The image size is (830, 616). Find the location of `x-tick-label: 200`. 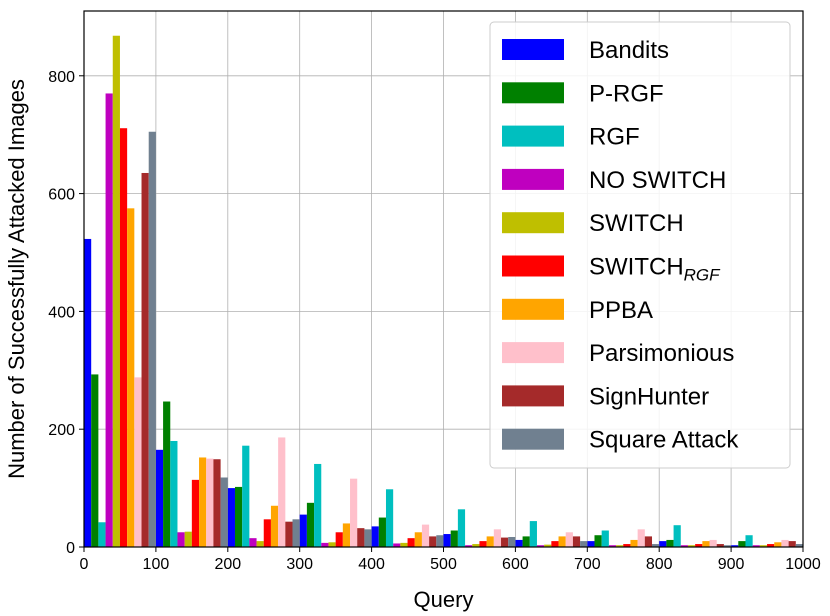

x-tick-label: 200 is located at coordinates (227, 564).